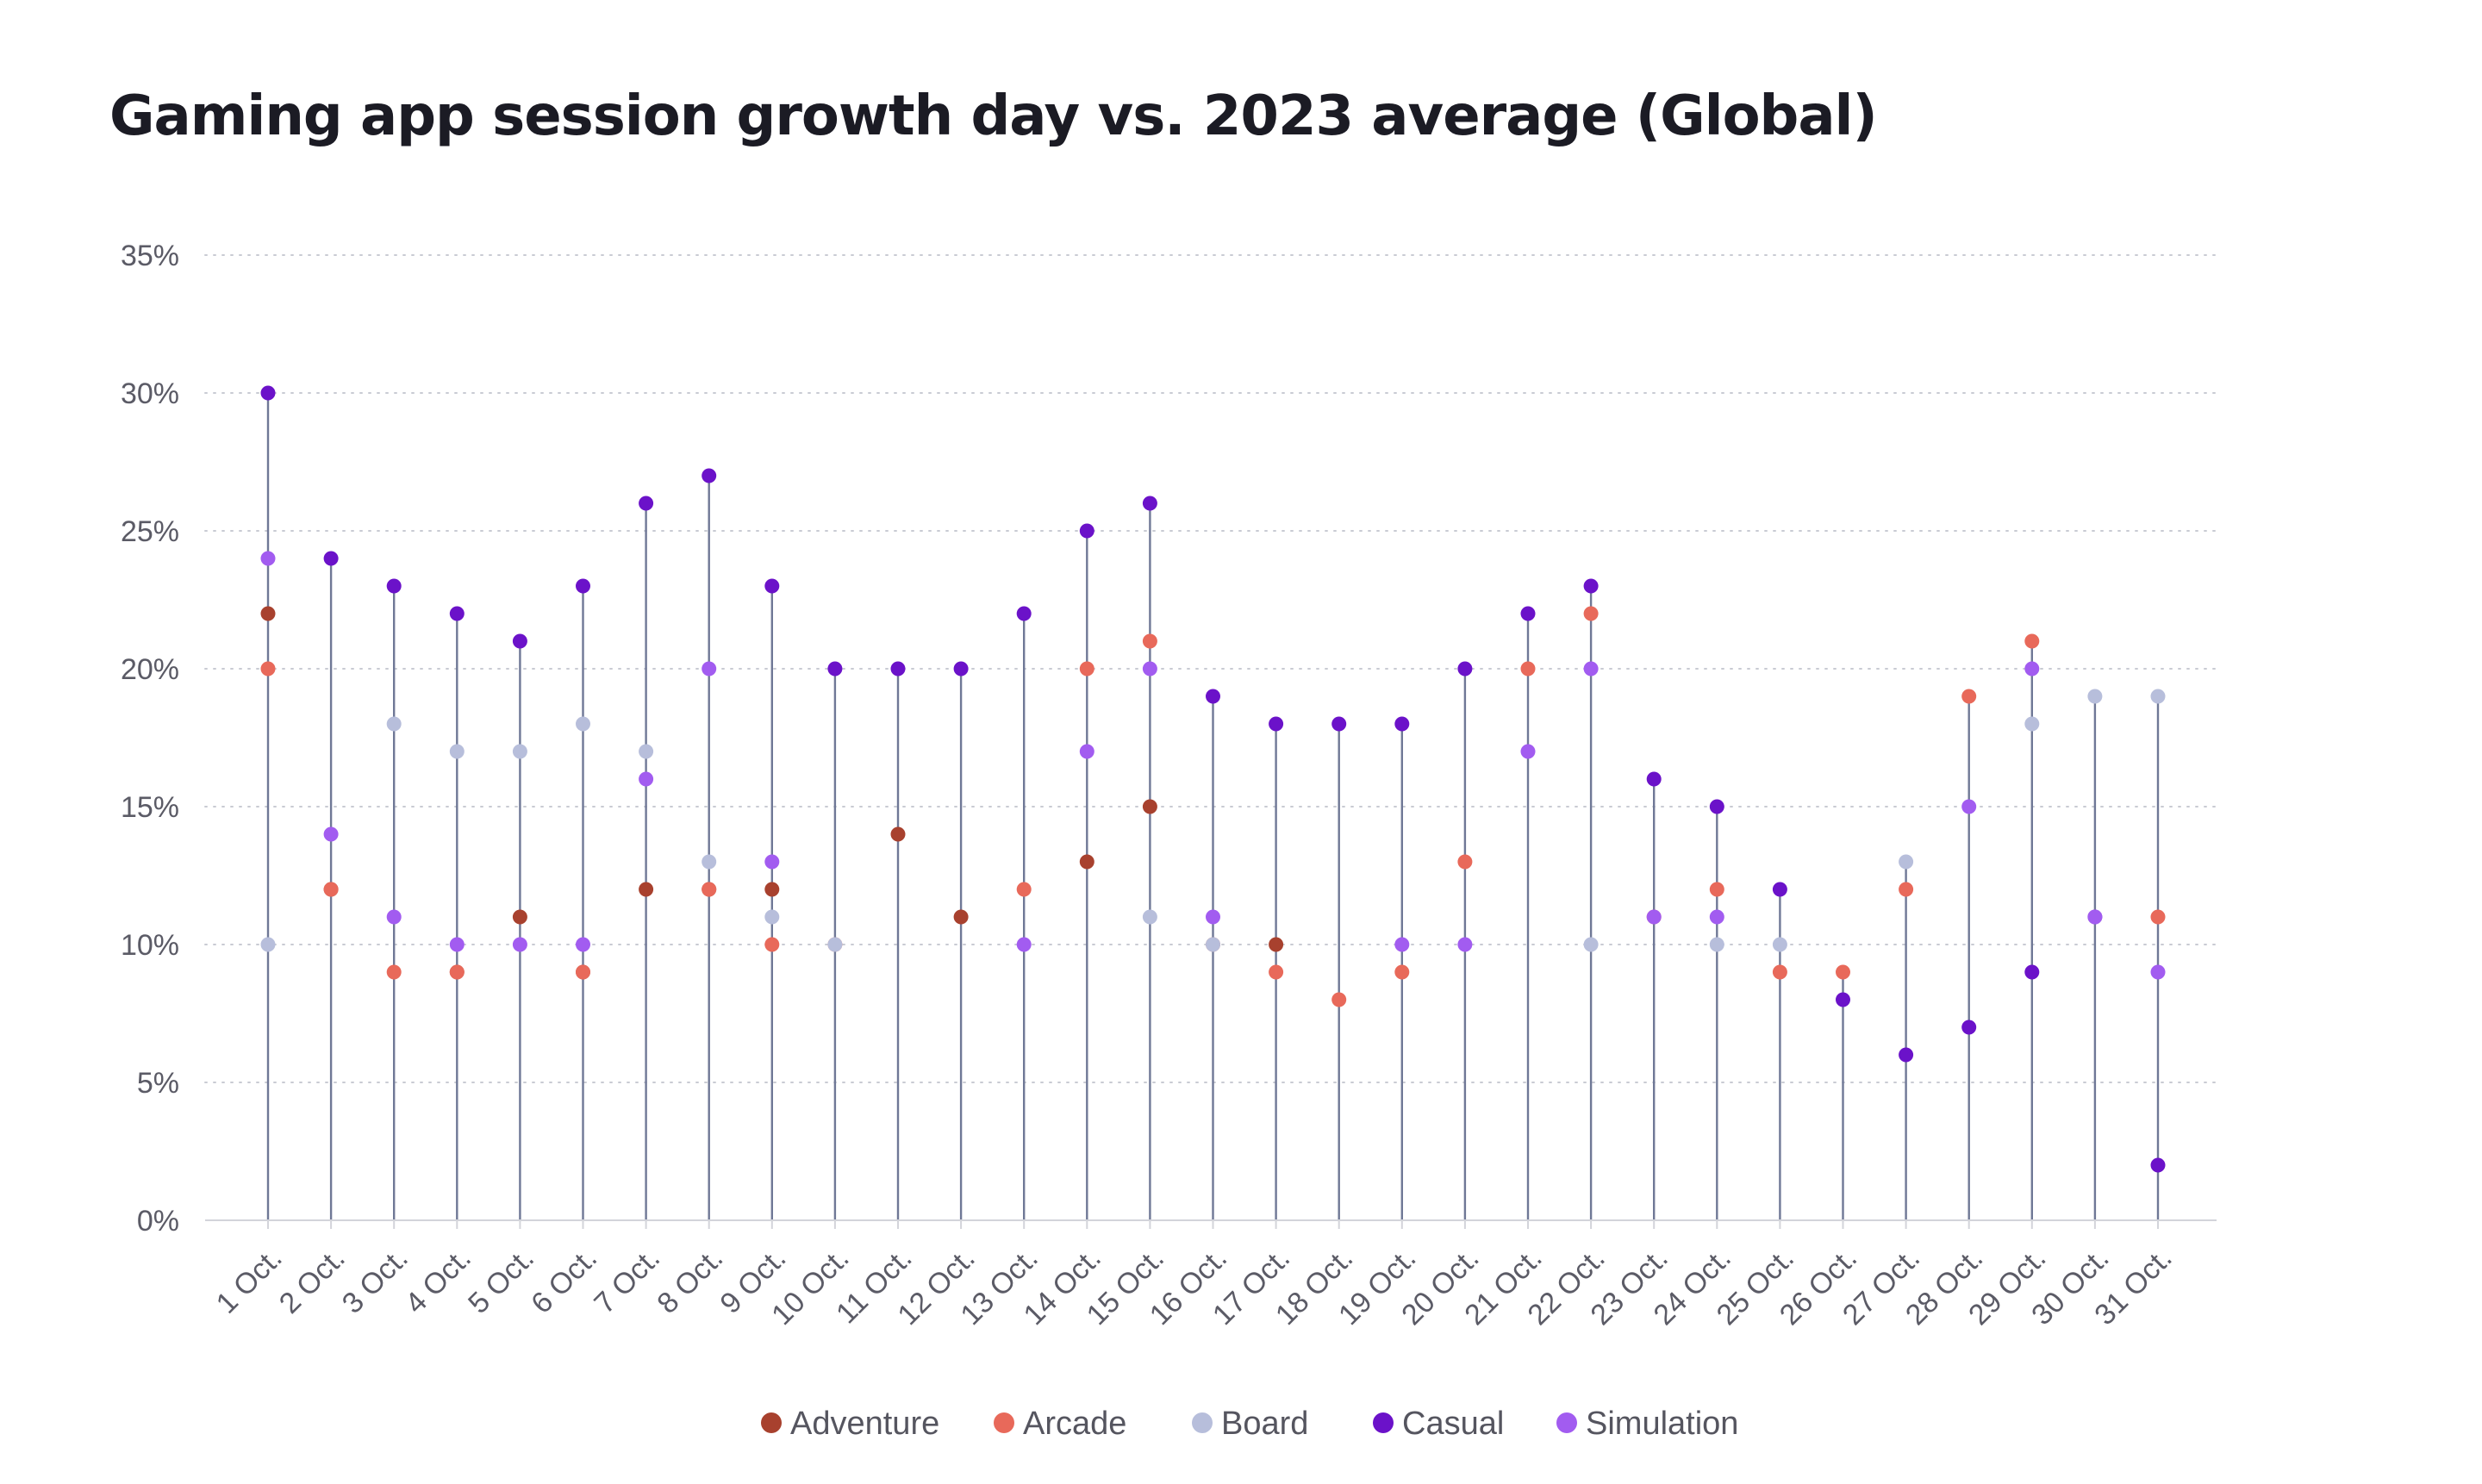 This screenshot has height=1484, width=2482. Describe the element at coordinates (312, 1281) in the screenshot. I see `x-tick-label: 2 Oct.` at that location.